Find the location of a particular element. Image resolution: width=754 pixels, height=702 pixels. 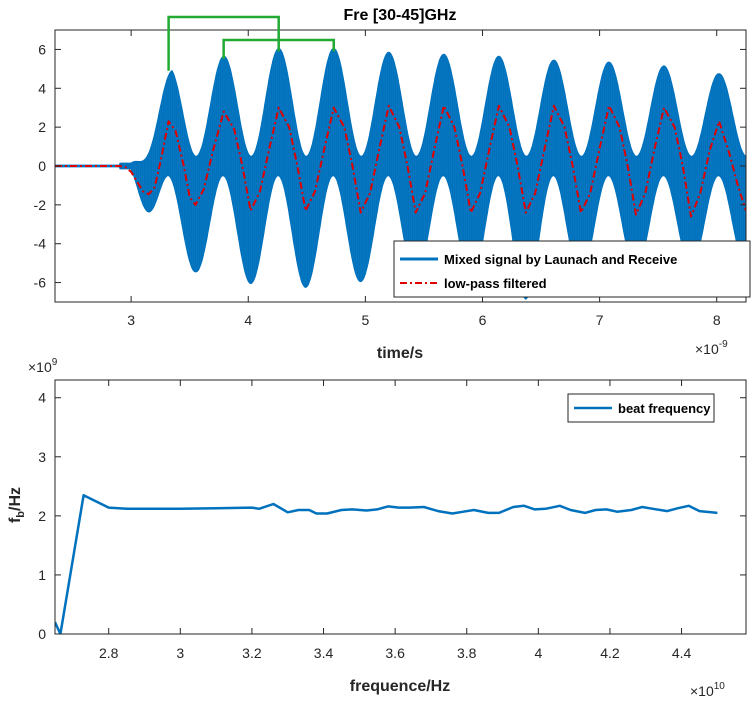

svg-text: fb/Hz is located at coordinates (17, 505).